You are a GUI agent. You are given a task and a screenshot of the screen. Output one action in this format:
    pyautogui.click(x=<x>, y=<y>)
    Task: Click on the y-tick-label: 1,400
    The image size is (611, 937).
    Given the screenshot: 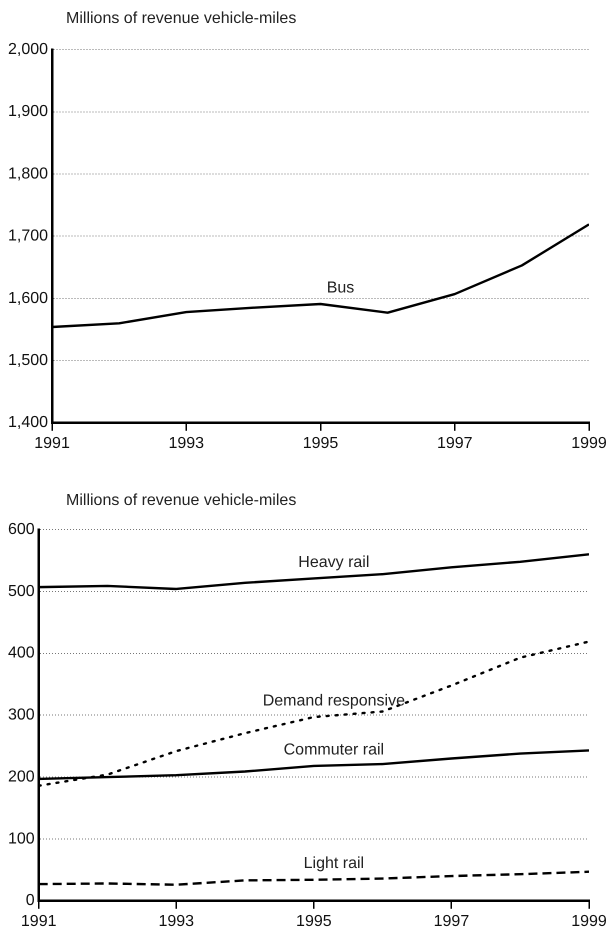 What is the action you would take?
    pyautogui.click(x=28, y=423)
    